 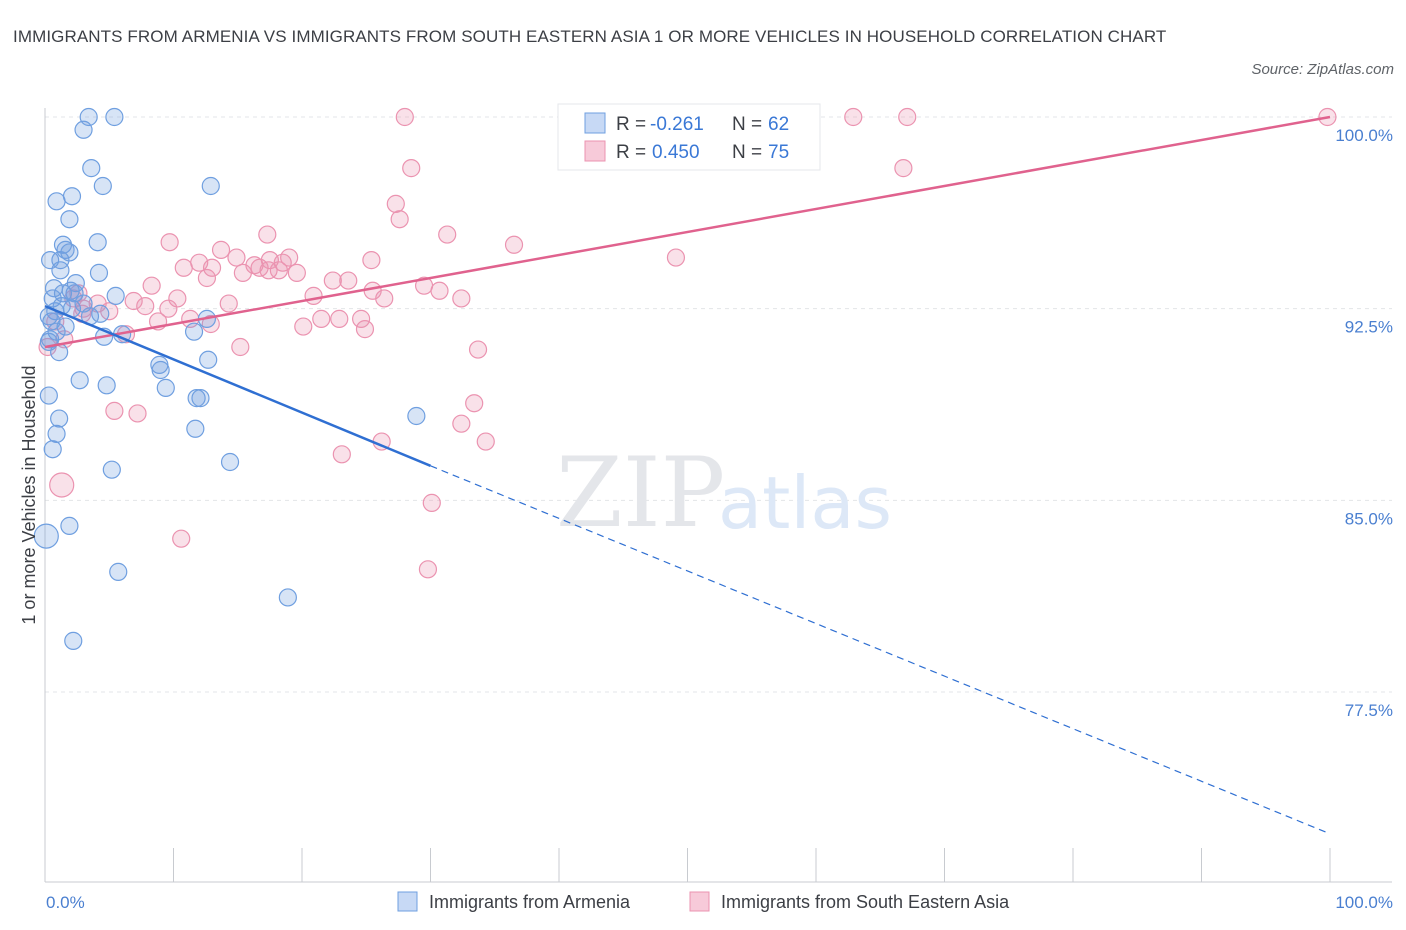 I want to click on legend-bottom-armenia-swatch, so click(x=407, y=901).